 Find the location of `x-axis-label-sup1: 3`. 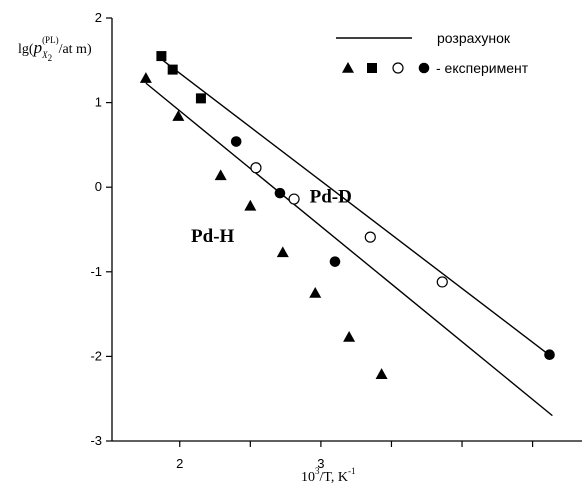

x-axis-label-sup1: 3 is located at coordinates (317, 471).